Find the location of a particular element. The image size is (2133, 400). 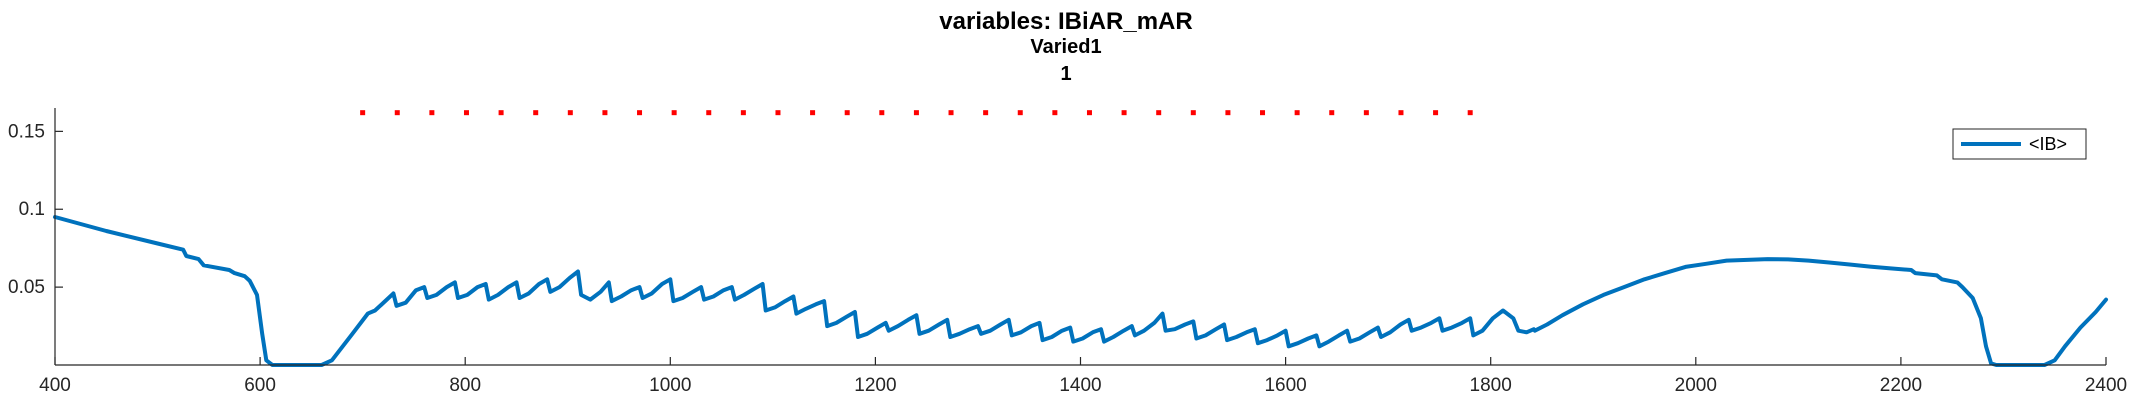

y-tick-label: 0.1 is located at coordinates (32, 209).